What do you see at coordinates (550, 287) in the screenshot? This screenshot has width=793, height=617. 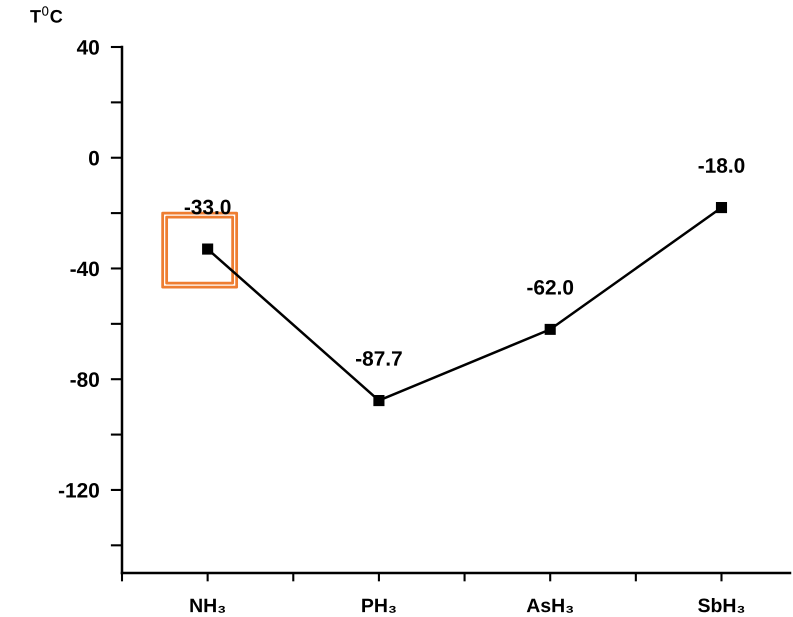 I see `data-label: -62.0` at bounding box center [550, 287].